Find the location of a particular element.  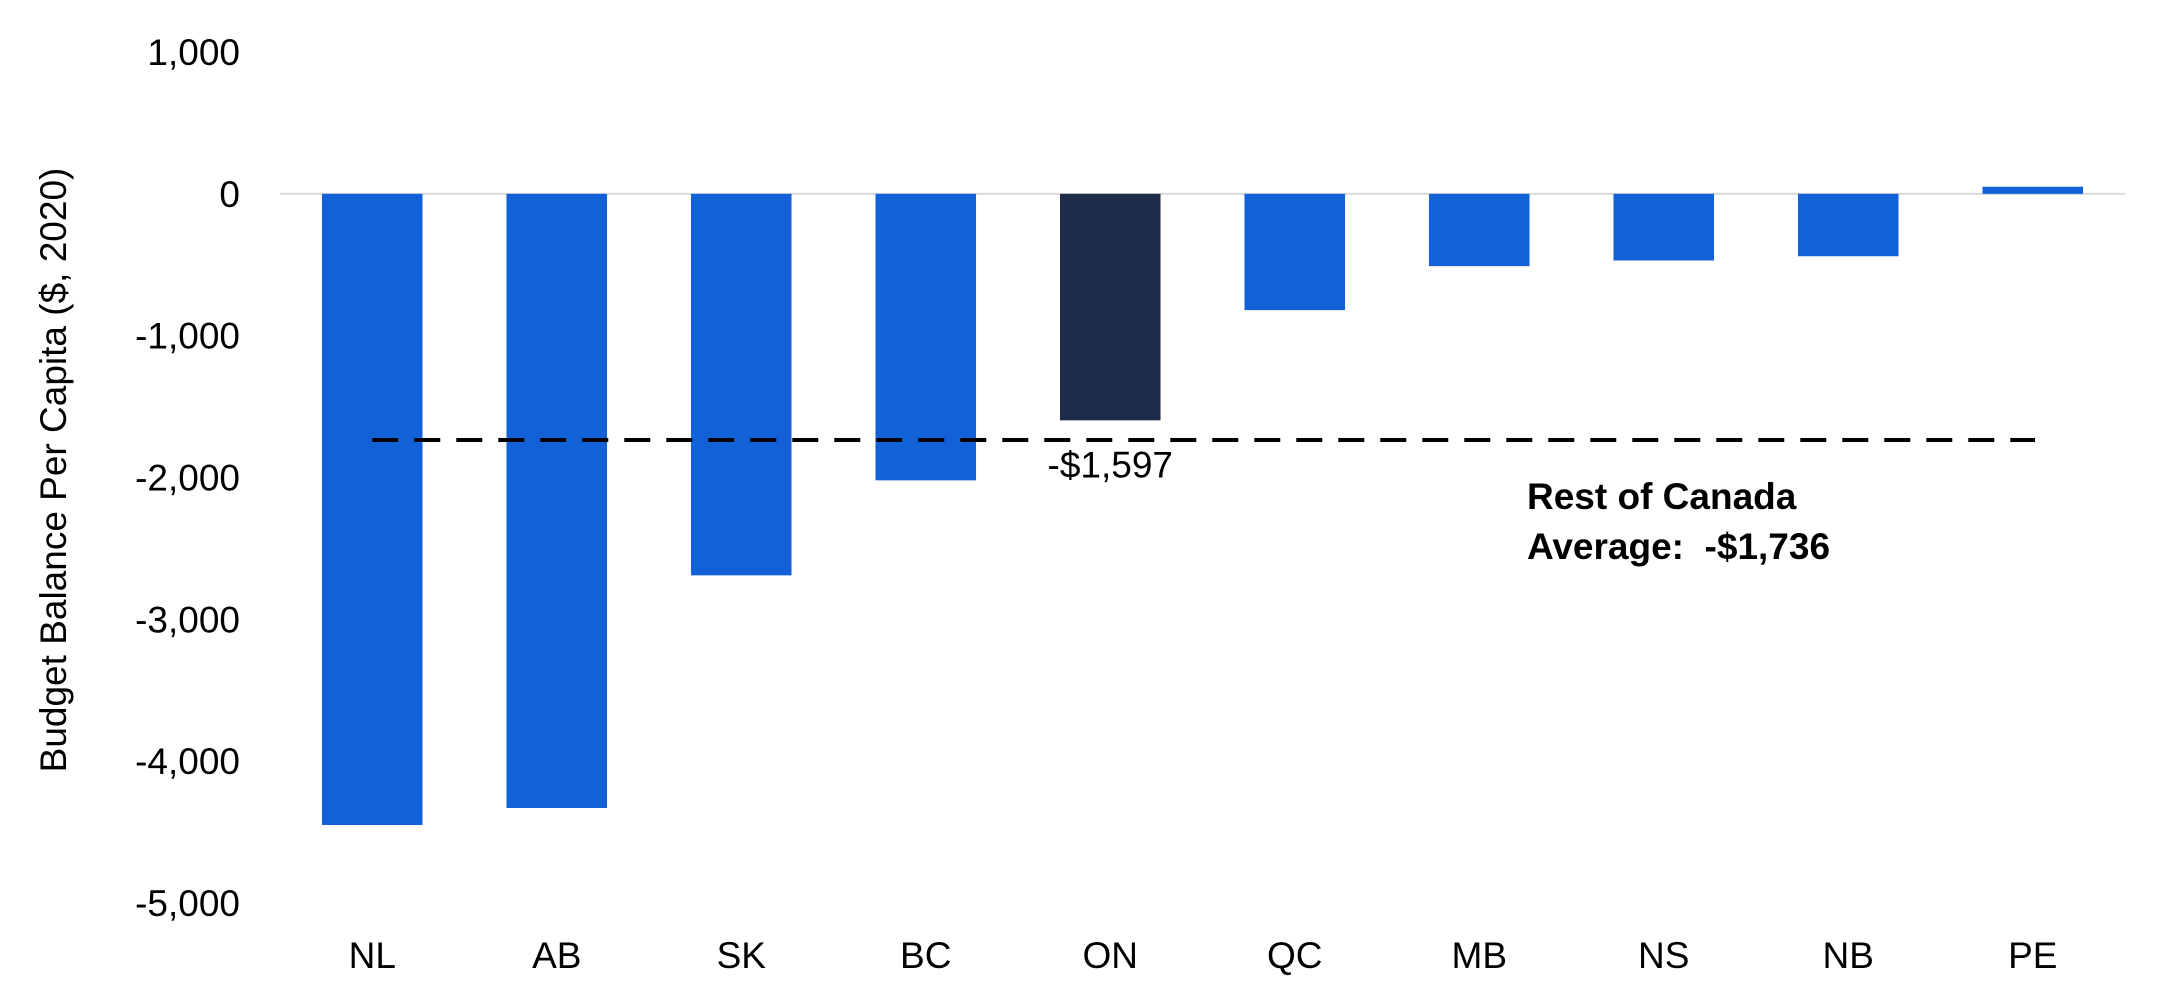

x-axis-ticks: NL AB SK BC ON QC MB NS NB PE is located at coordinates (1203, 955).